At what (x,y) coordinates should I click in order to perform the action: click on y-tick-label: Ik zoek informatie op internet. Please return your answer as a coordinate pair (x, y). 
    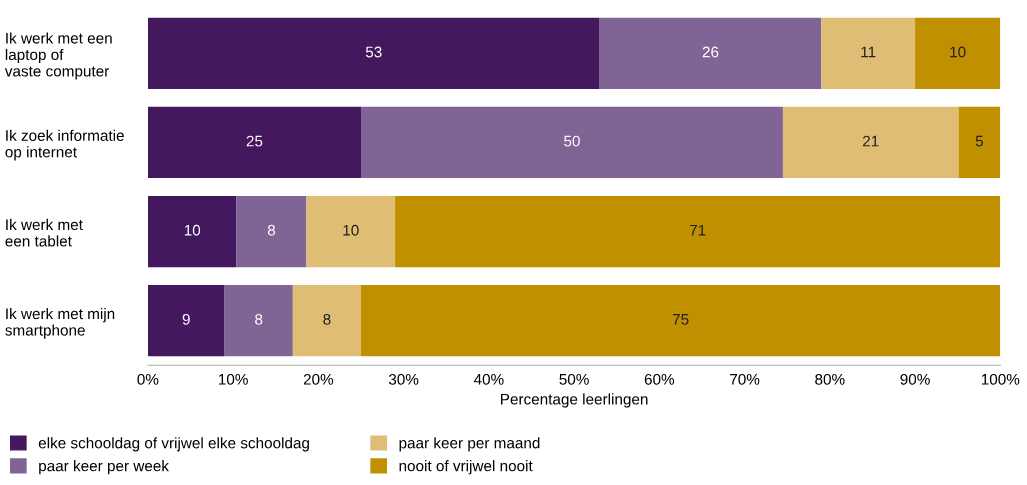
    Looking at the image, I should click on (64, 145).